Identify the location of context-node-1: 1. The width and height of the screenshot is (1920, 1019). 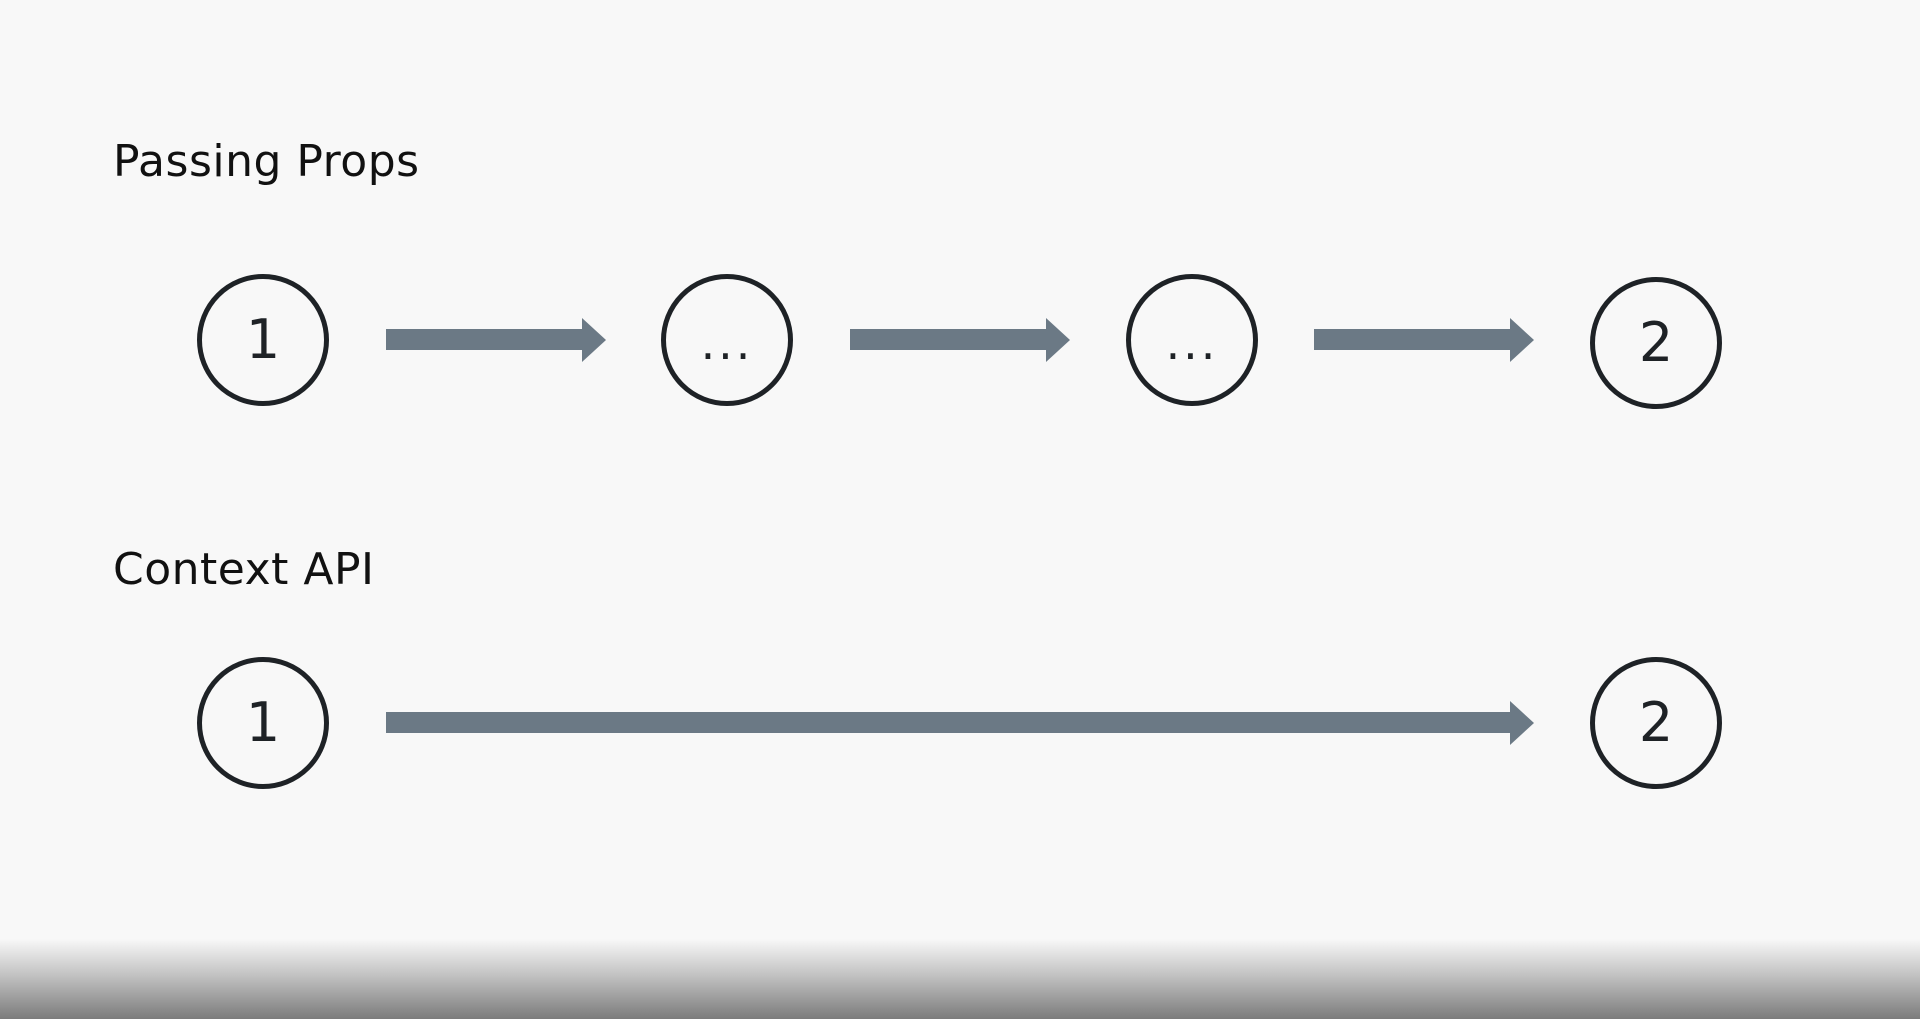
(263, 723).